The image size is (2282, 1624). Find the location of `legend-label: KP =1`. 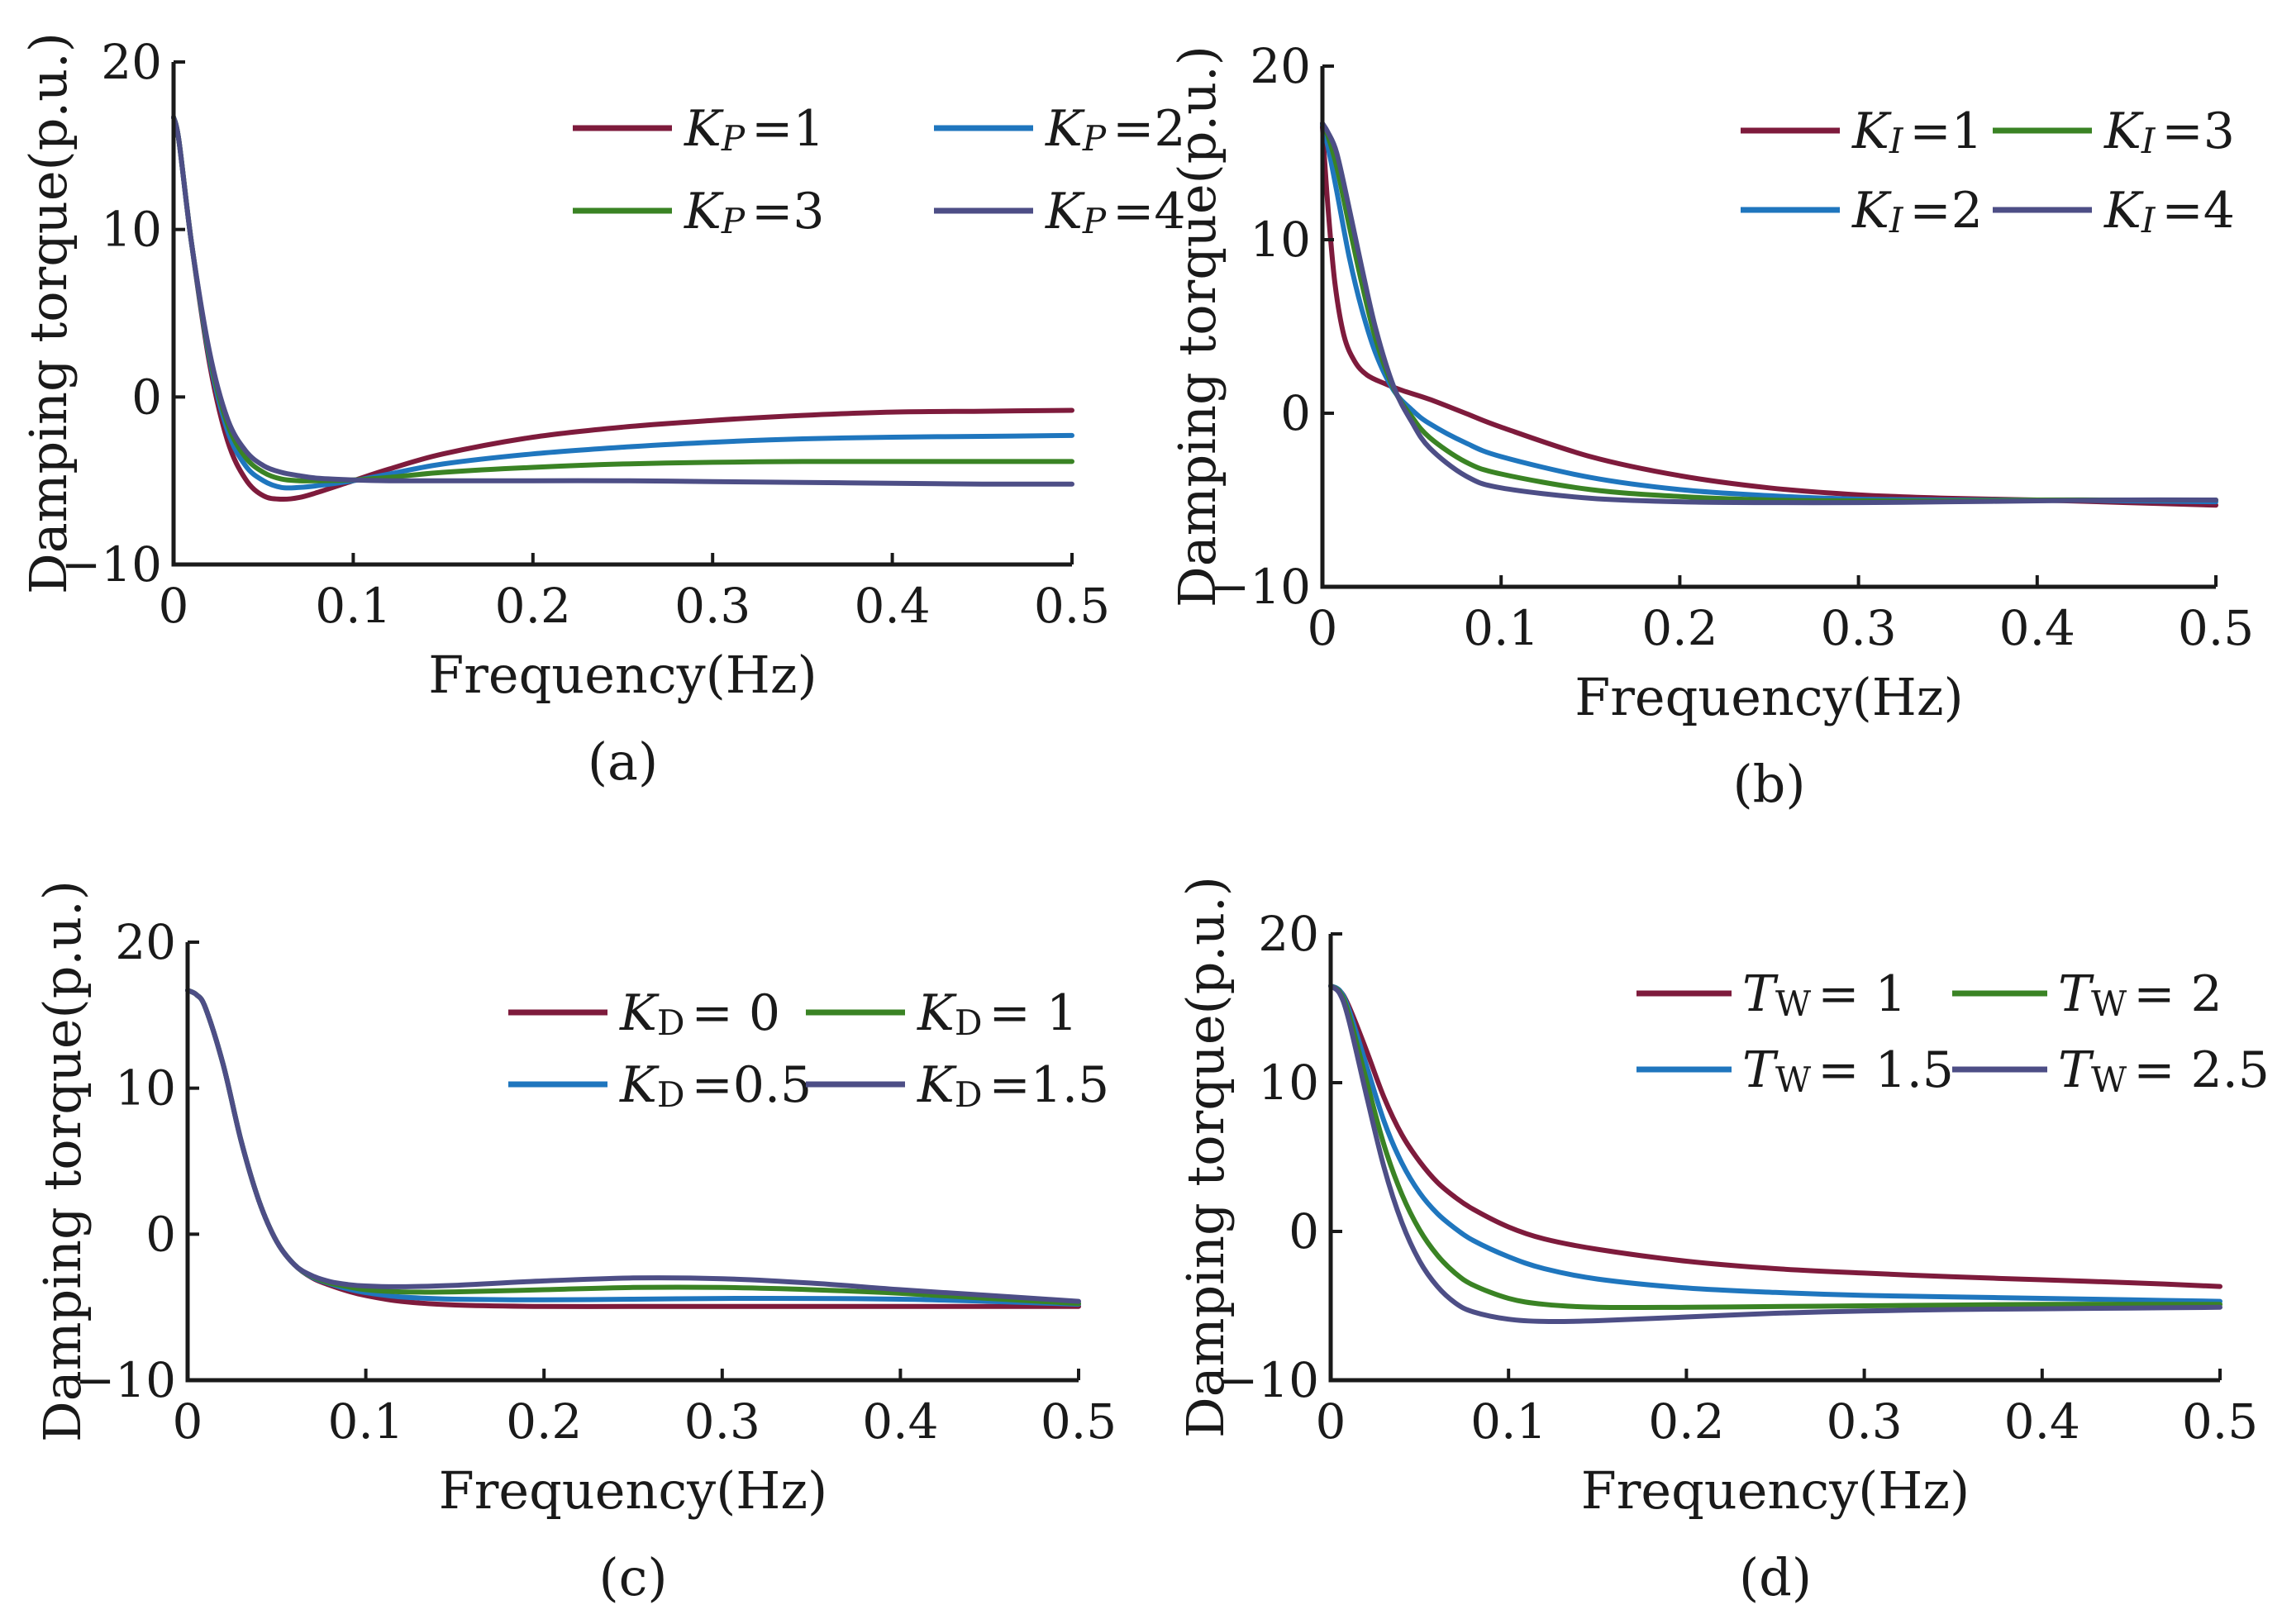

legend-label: KP =1 is located at coordinates (755, 129).